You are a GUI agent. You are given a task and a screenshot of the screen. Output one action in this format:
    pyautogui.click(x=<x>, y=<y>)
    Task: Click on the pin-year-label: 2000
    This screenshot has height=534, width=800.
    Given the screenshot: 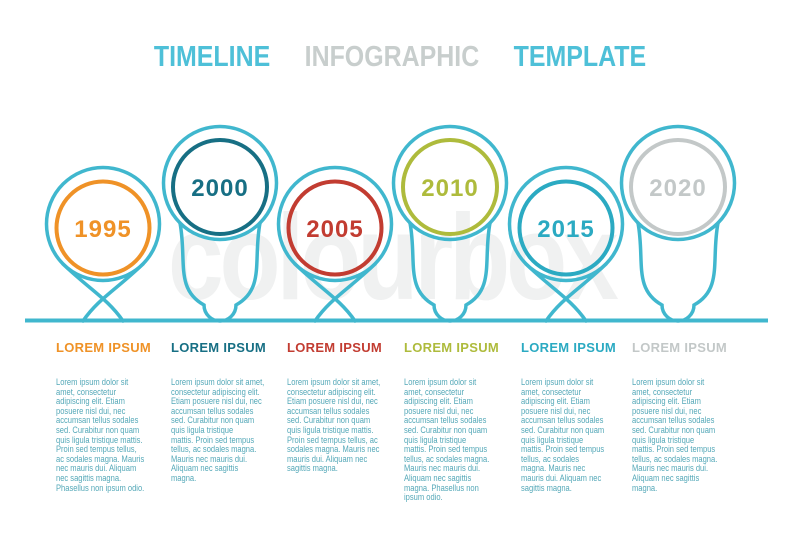 What is the action you would take?
    pyautogui.click(x=219, y=188)
    